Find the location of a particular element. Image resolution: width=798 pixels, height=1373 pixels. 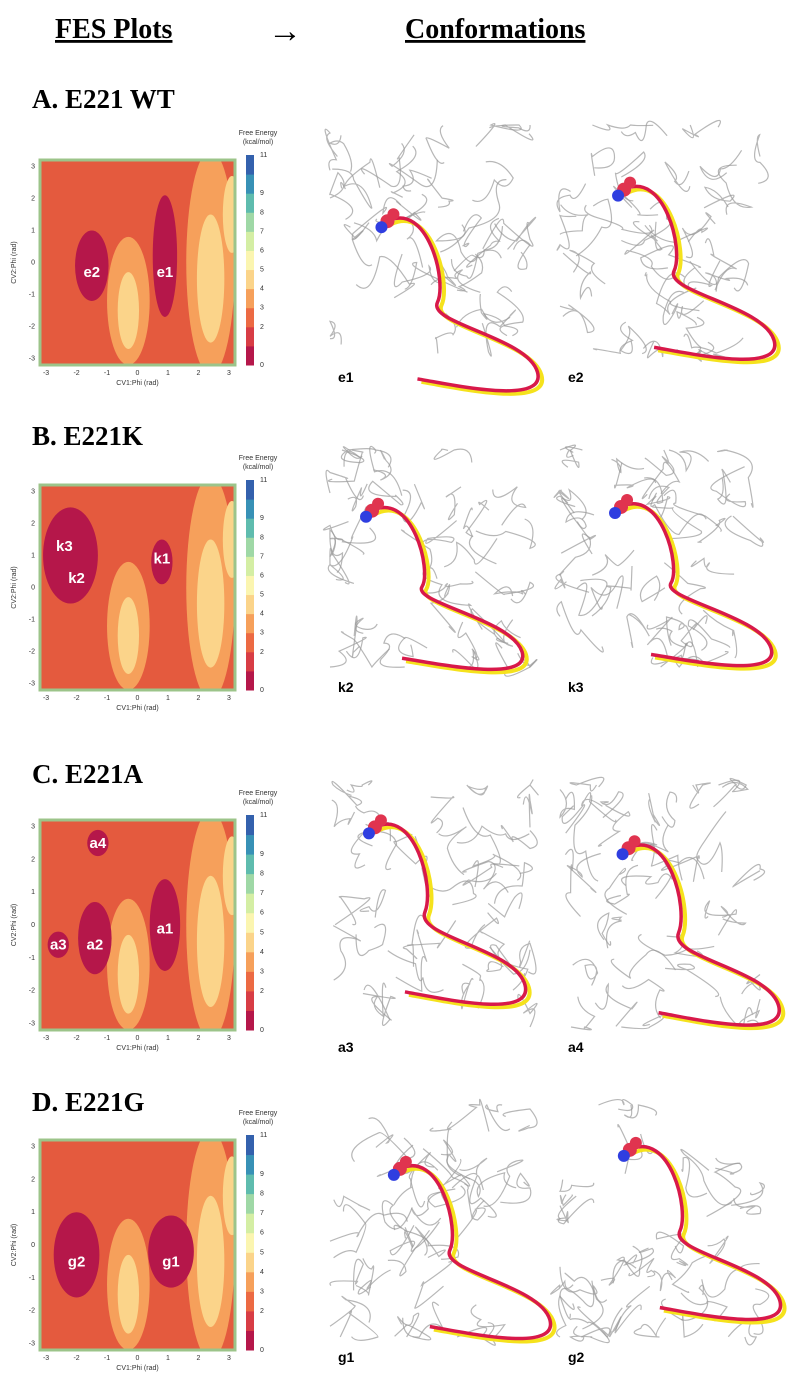

colorbar-tick: 4 is located at coordinates (262, 289).